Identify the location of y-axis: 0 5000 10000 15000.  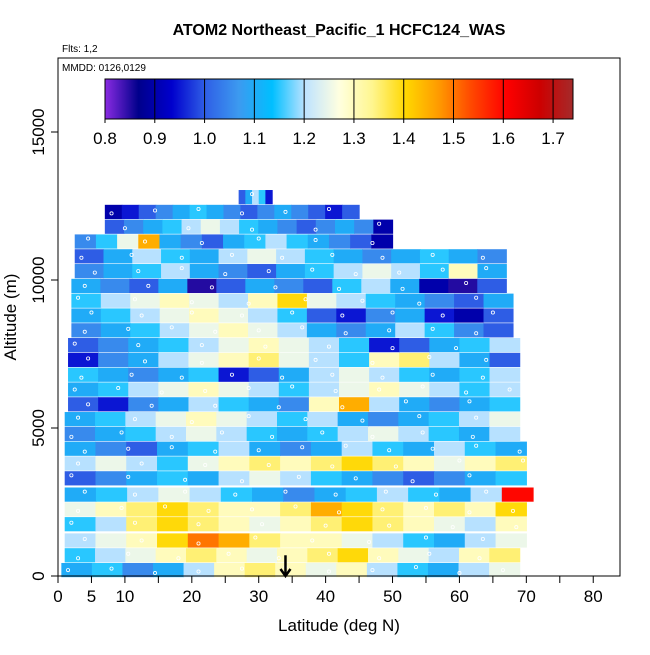
(43, 344).